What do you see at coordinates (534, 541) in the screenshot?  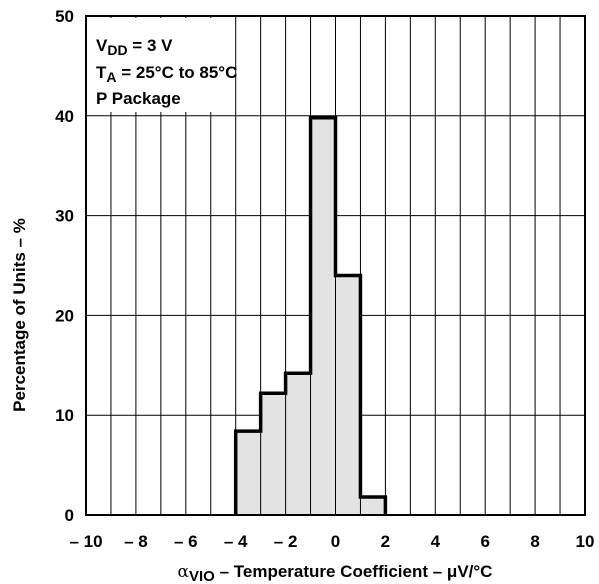 I see `x-tick-label: 8` at bounding box center [534, 541].